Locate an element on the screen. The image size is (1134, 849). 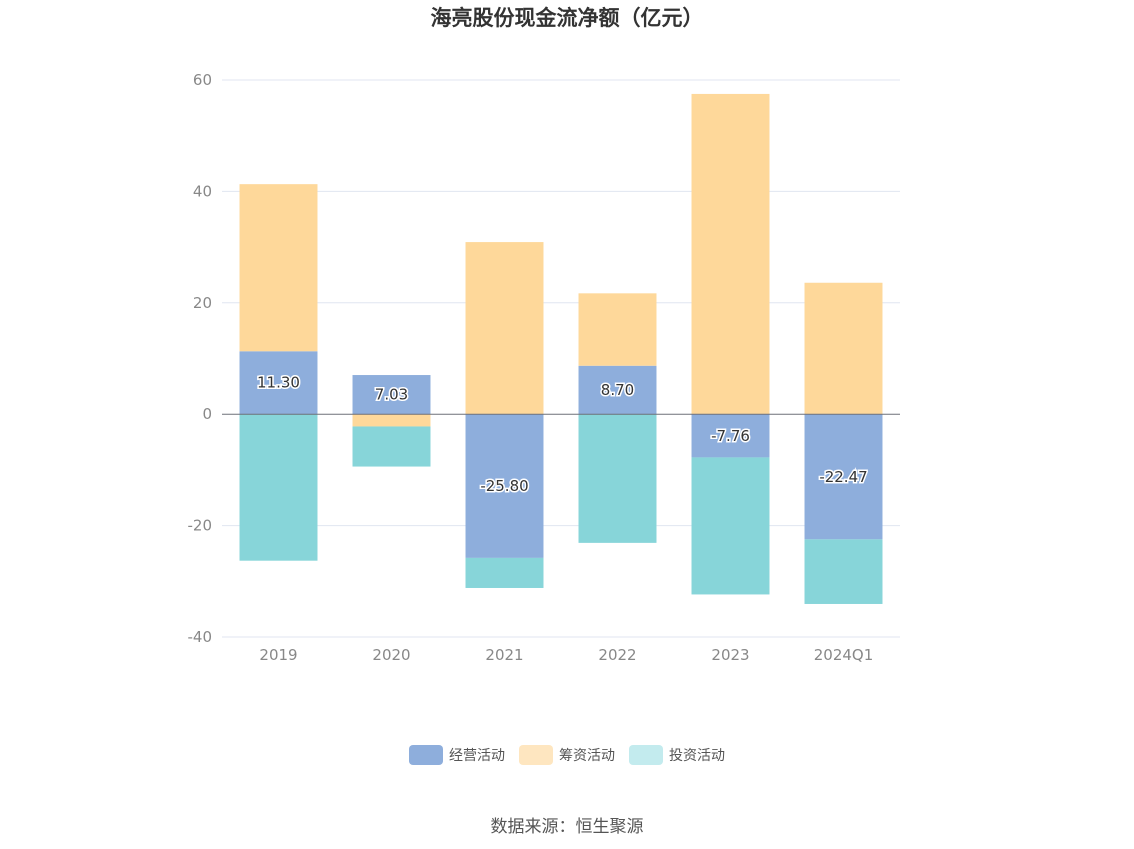
bar-1-2019 is located at coordinates (278, 268).